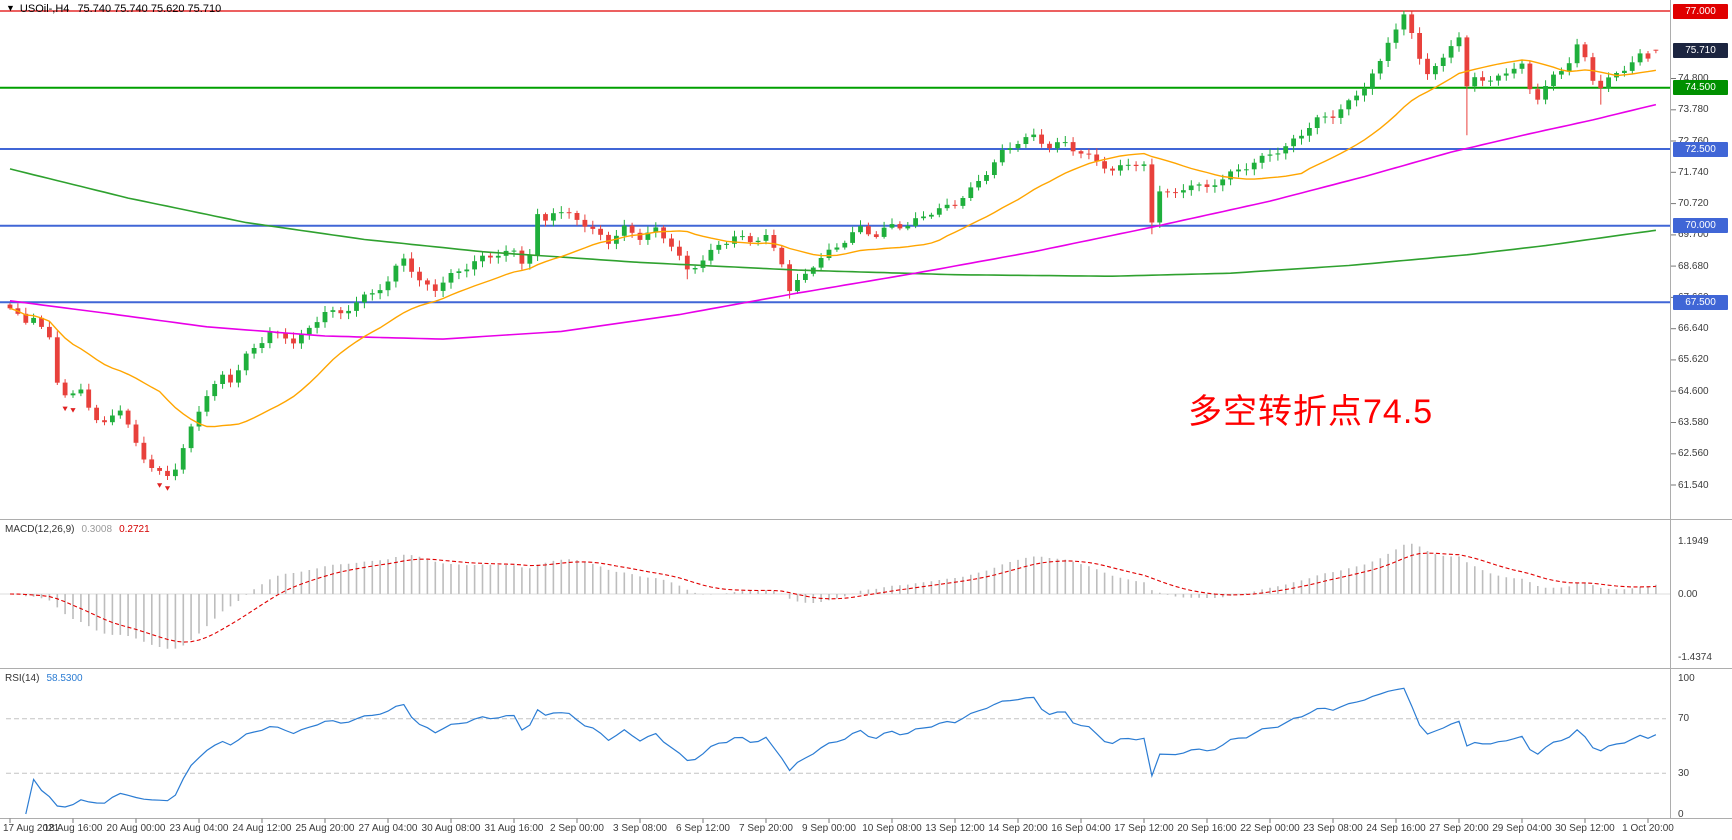  I want to click on rsi-label-row: RSI(14) 58.5300, so click(44, 678).